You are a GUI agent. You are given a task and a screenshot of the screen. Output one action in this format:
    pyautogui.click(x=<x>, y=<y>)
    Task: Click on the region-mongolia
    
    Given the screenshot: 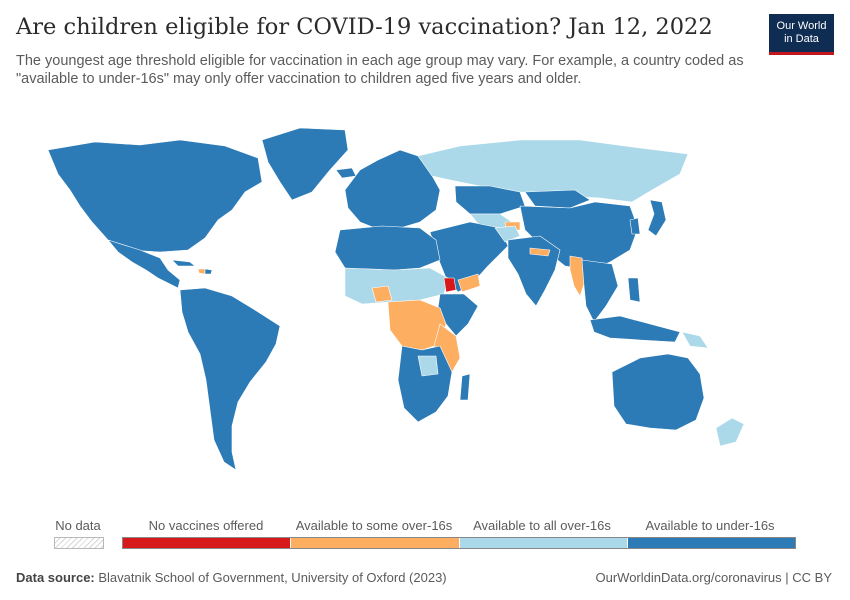 What is the action you would take?
    pyautogui.click(x=557, y=199)
    